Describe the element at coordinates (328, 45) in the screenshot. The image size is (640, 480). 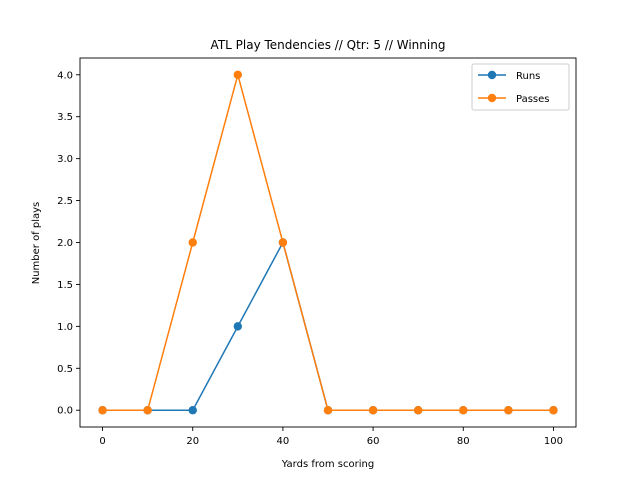
I see `chart-title: ATL Play Tendencies // Qtr: 5 // Winning` at that location.